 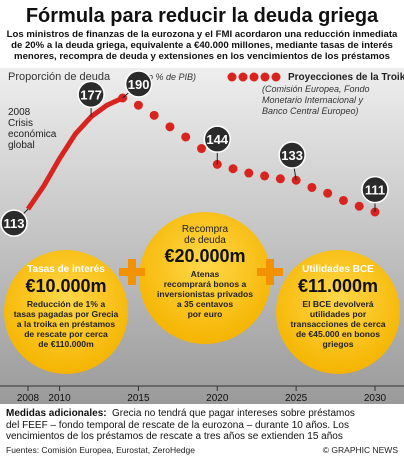 I want to click on measure-text: griegos, so click(x=337, y=344).